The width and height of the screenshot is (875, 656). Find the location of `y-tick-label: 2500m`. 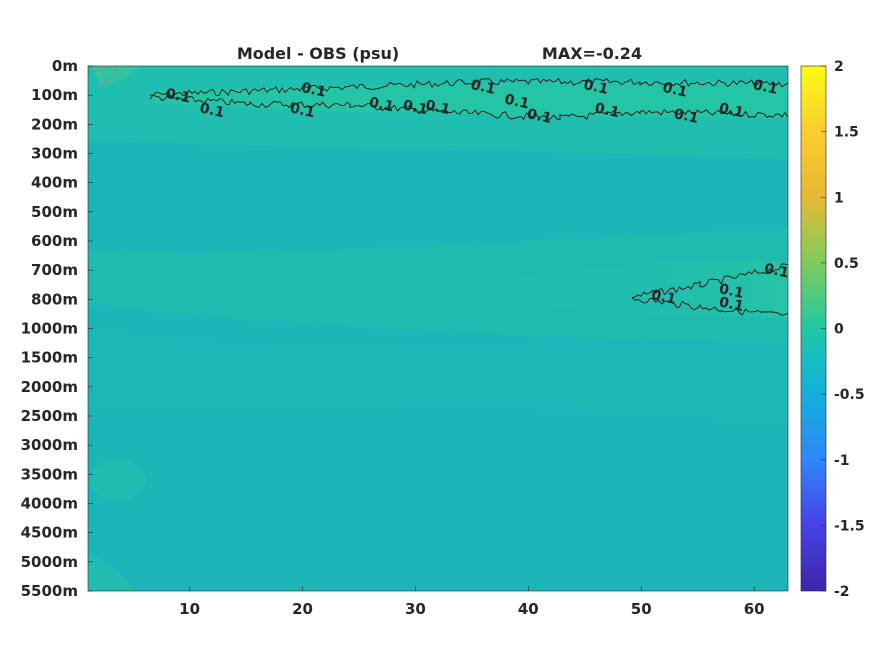

y-tick-label: 2500m is located at coordinates (49, 416).